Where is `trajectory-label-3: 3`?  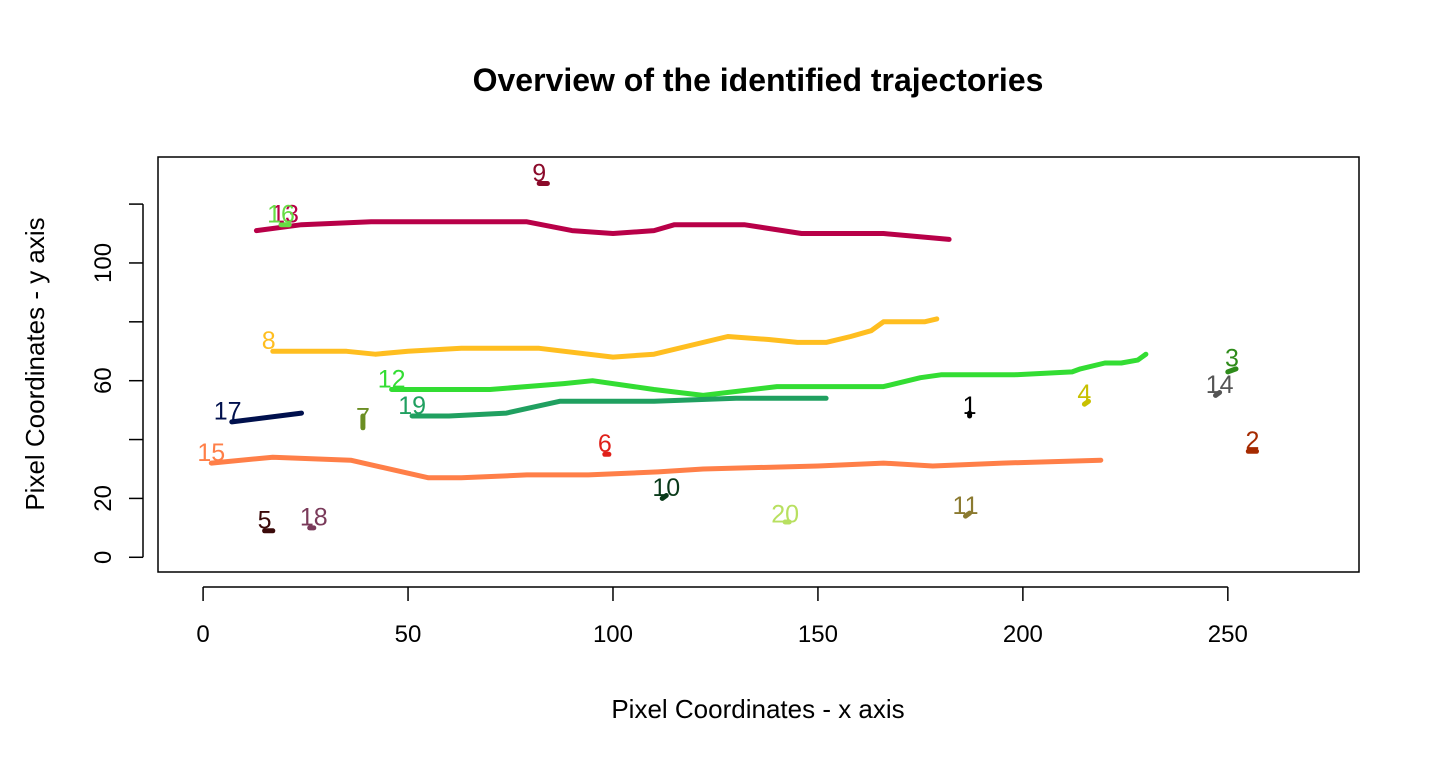
trajectory-label-3: 3 is located at coordinates (1232, 359).